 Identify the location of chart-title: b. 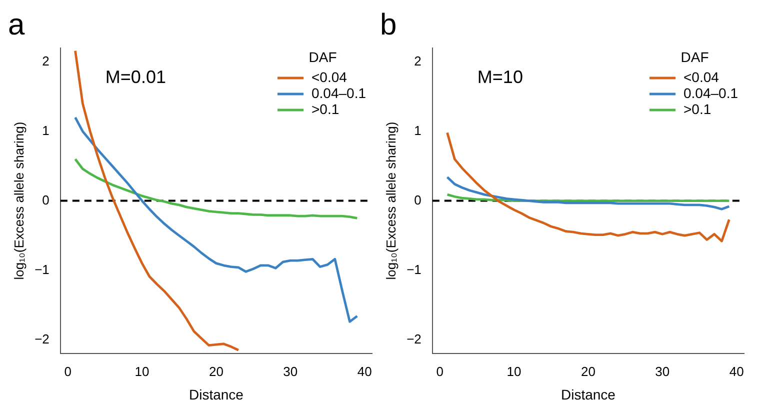
(388, 25).